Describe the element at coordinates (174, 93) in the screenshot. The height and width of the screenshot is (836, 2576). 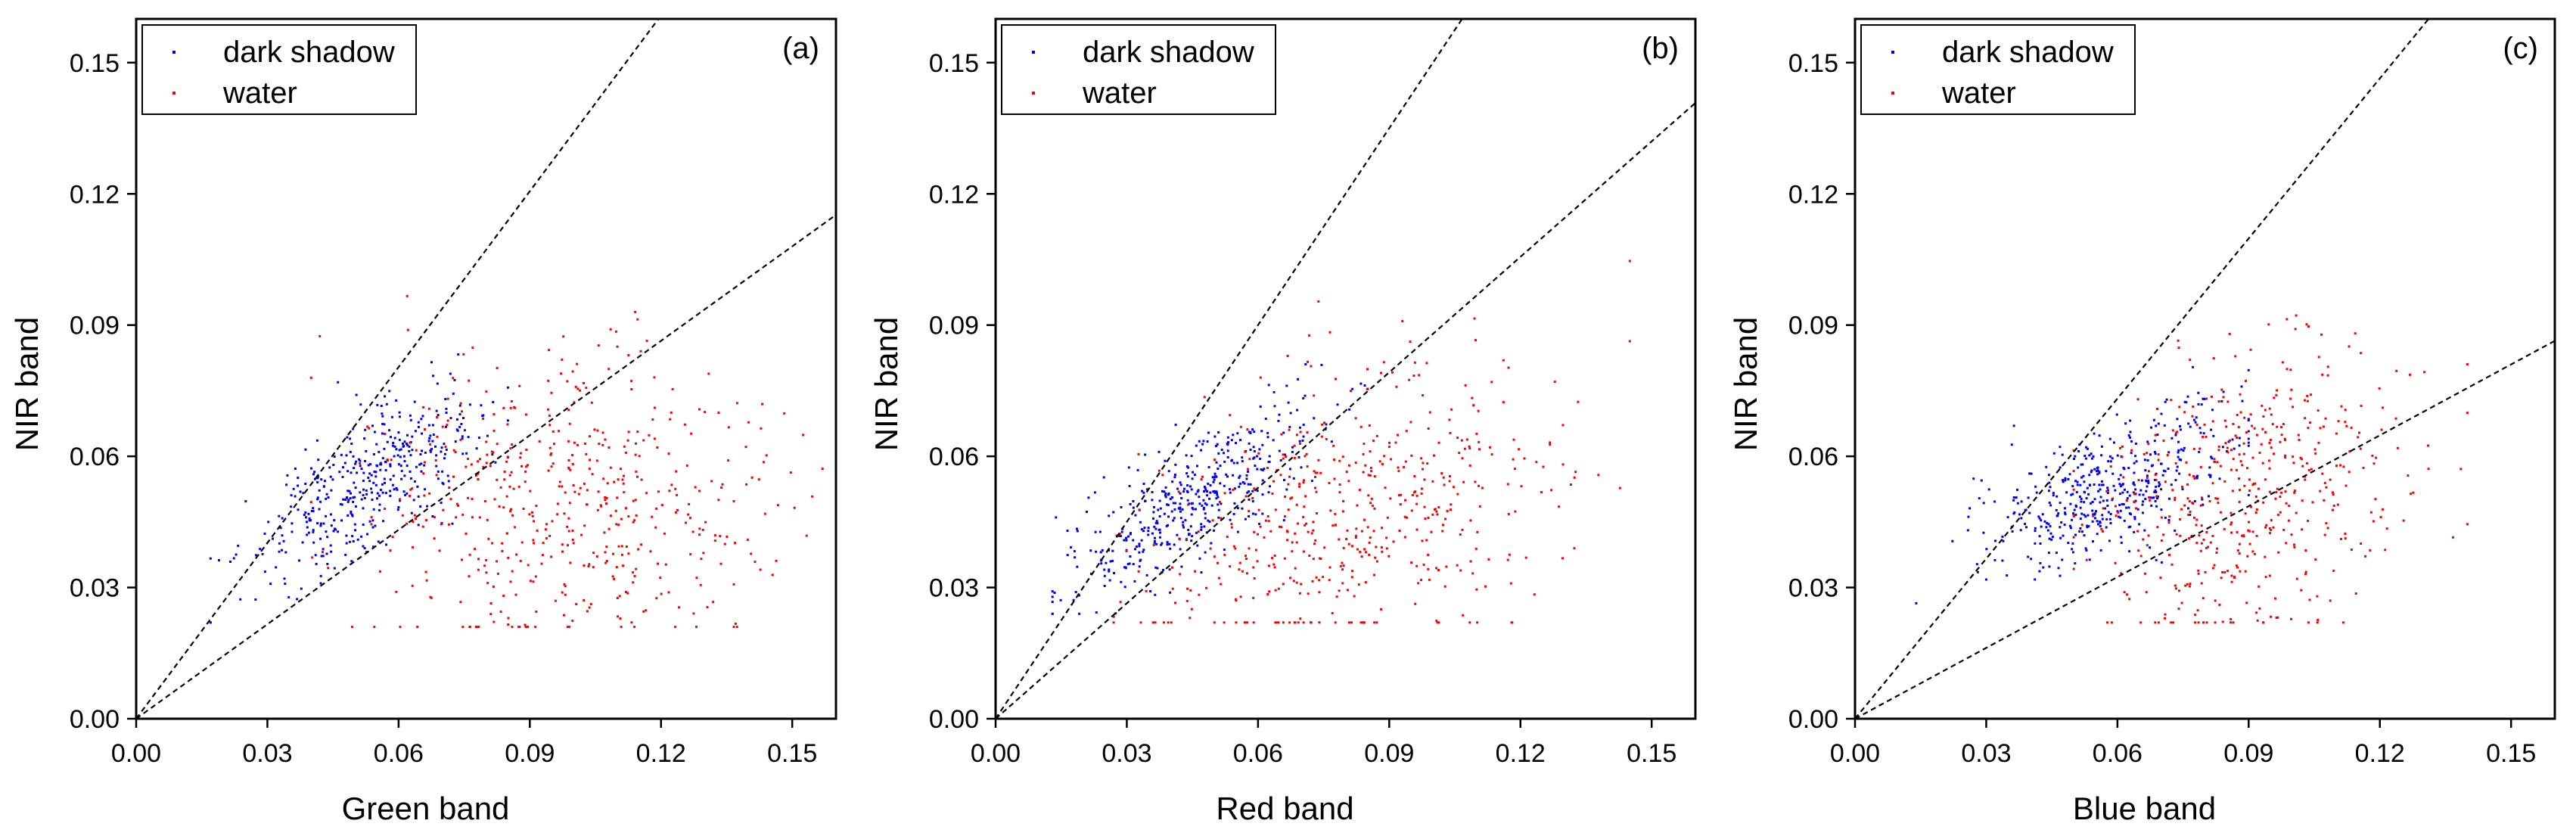
I see `water-legend-marker` at that location.